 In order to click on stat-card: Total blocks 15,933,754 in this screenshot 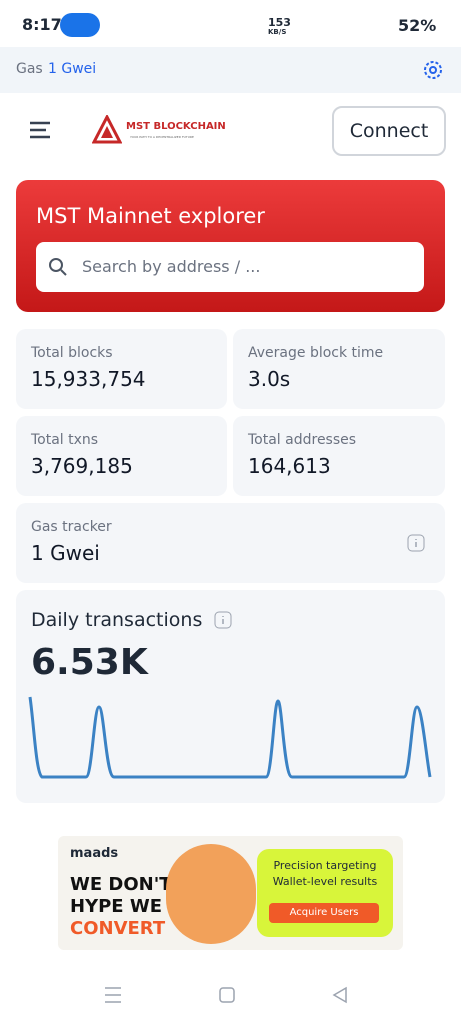, I will do `click(121, 369)`.